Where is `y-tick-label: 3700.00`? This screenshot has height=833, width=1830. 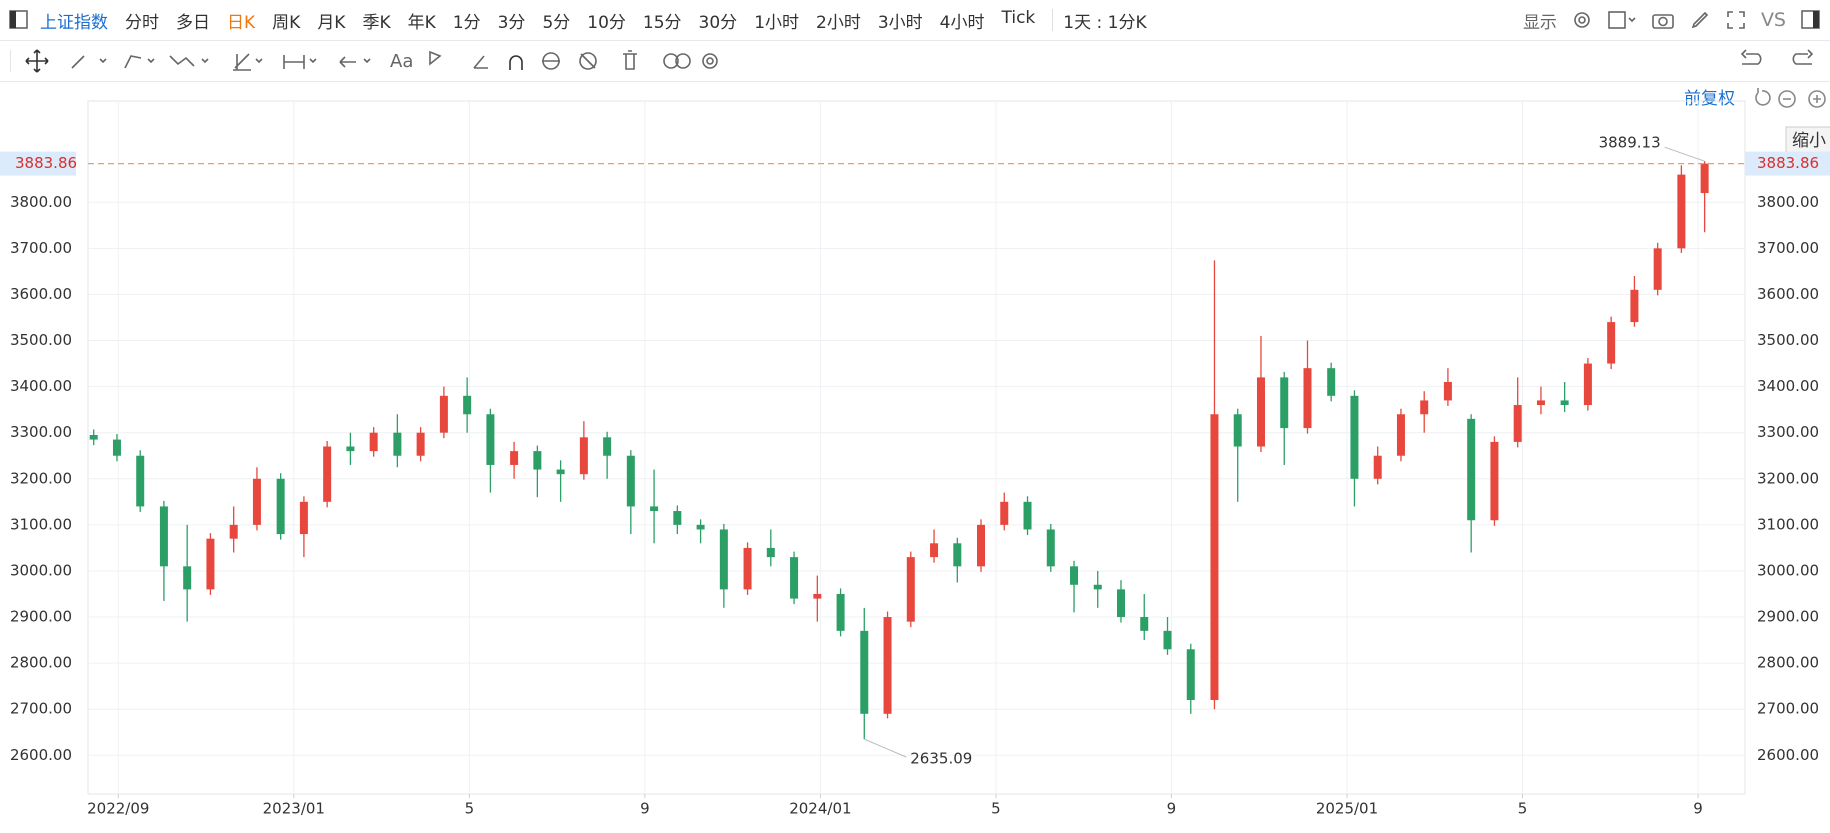
y-tick-label: 3700.00 is located at coordinates (41, 248).